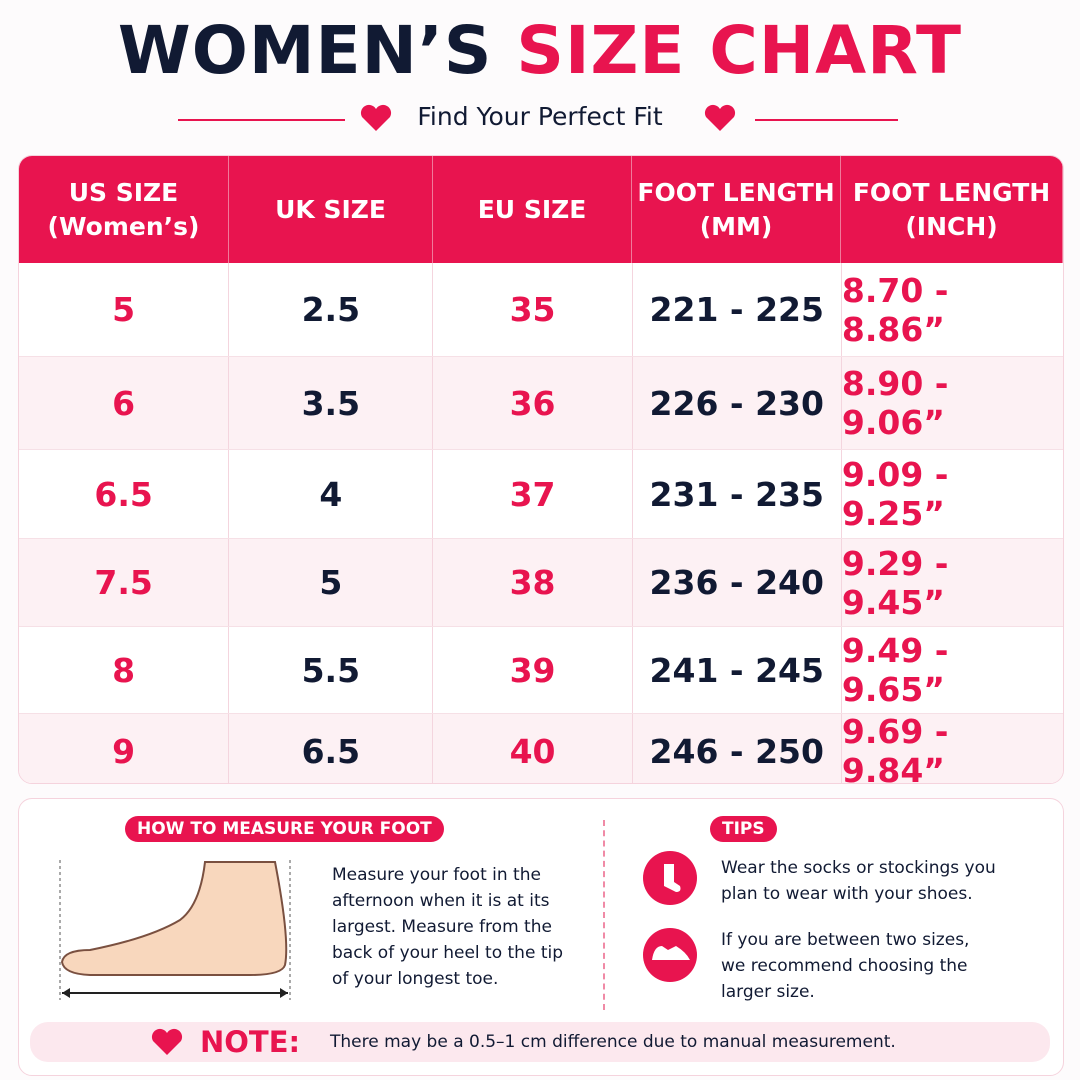  What do you see at coordinates (737, 748) in the screenshot?
I see `table-cell: 246 - 250` at bounding box center [737, 748].